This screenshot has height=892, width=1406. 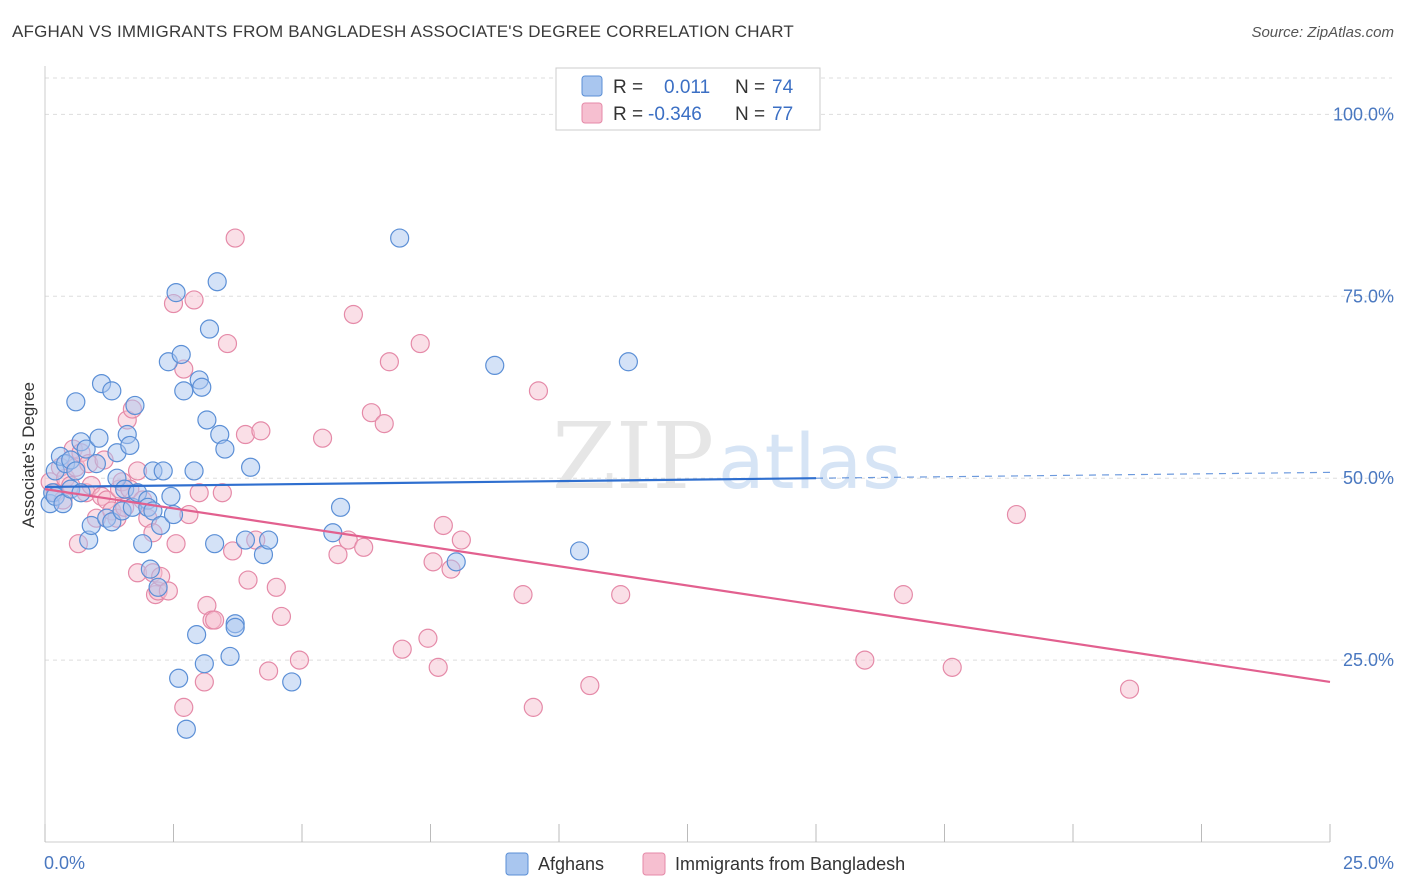 What do you see at coordinates (628, 114) in the screenshot?
I see `legend-r-label-2: R =` at bounding box center [628, 114].